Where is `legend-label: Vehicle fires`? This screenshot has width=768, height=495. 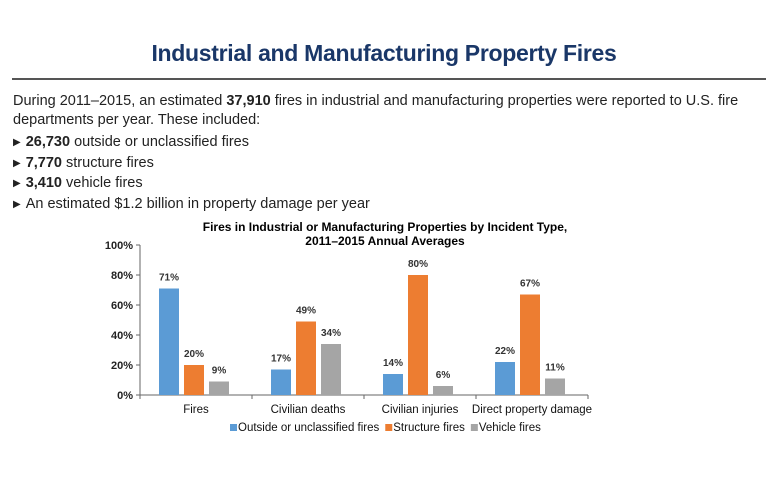
legend-label: Vehicle fires is located at coordinates (510, 428).